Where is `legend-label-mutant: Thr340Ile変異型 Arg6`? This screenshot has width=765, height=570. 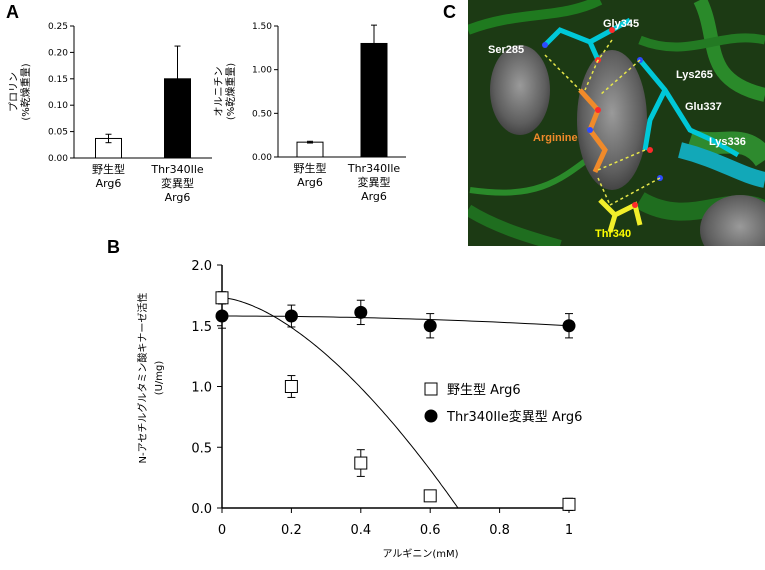
legend-label-mutant: Thr340Ile変異型 Arg6 is located at coordinates (514, 417).